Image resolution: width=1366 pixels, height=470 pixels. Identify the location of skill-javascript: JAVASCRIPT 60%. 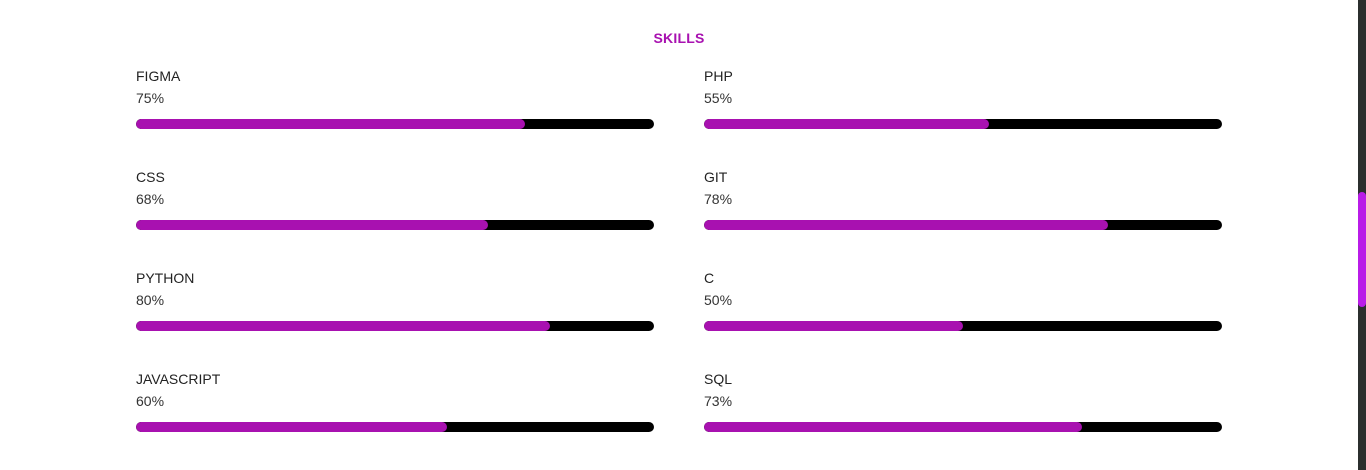
(395, 419).